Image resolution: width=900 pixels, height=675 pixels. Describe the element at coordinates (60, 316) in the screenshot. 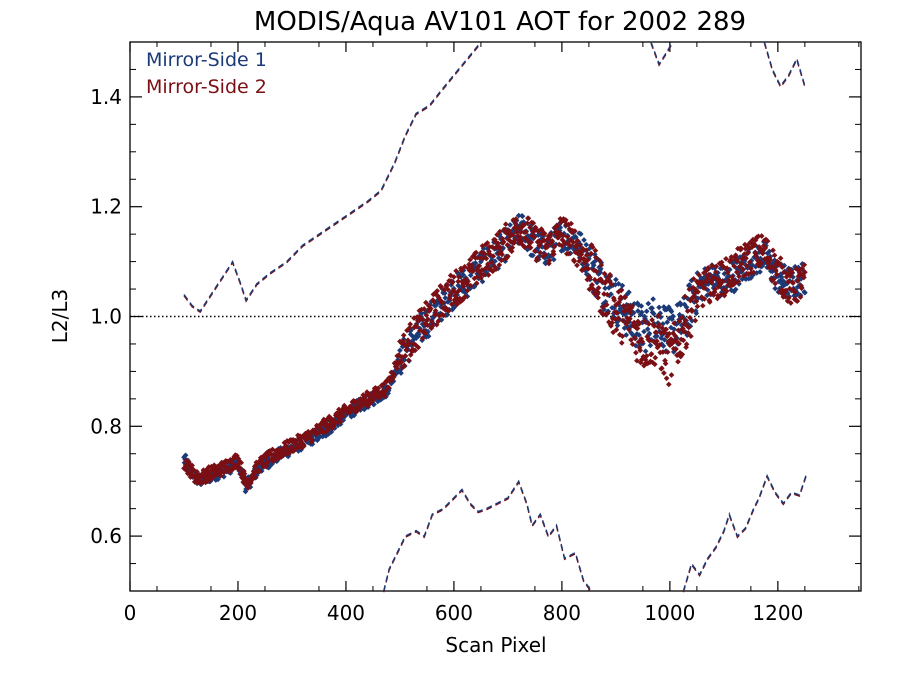

I see `y-axis-label: L2/L3` at that location.